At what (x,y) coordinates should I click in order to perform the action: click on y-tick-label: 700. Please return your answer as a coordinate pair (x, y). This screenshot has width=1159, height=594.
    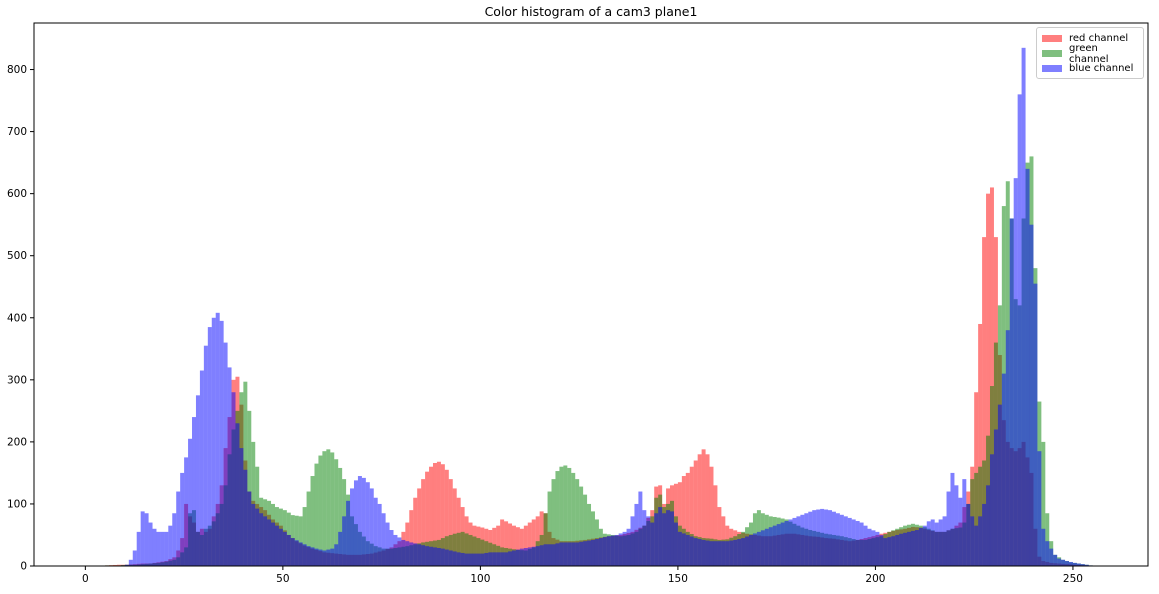
    Looking at the image, I should click on (17, 132).